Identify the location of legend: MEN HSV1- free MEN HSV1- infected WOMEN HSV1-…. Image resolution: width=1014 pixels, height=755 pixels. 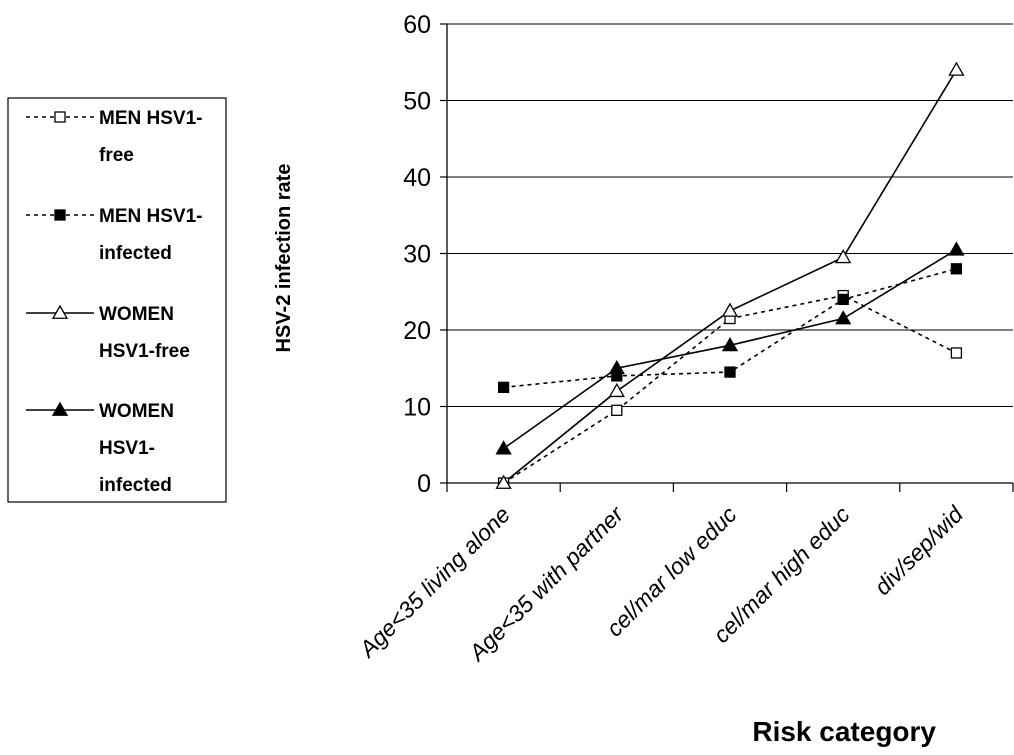
(117, 300).